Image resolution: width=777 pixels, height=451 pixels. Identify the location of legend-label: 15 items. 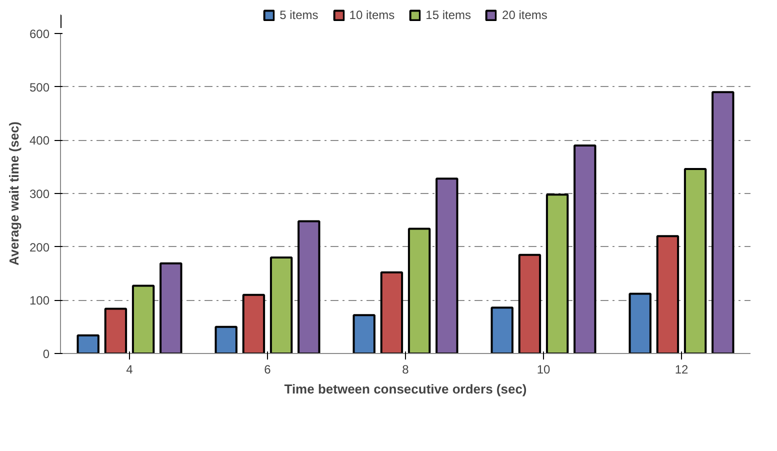
(449, 15).